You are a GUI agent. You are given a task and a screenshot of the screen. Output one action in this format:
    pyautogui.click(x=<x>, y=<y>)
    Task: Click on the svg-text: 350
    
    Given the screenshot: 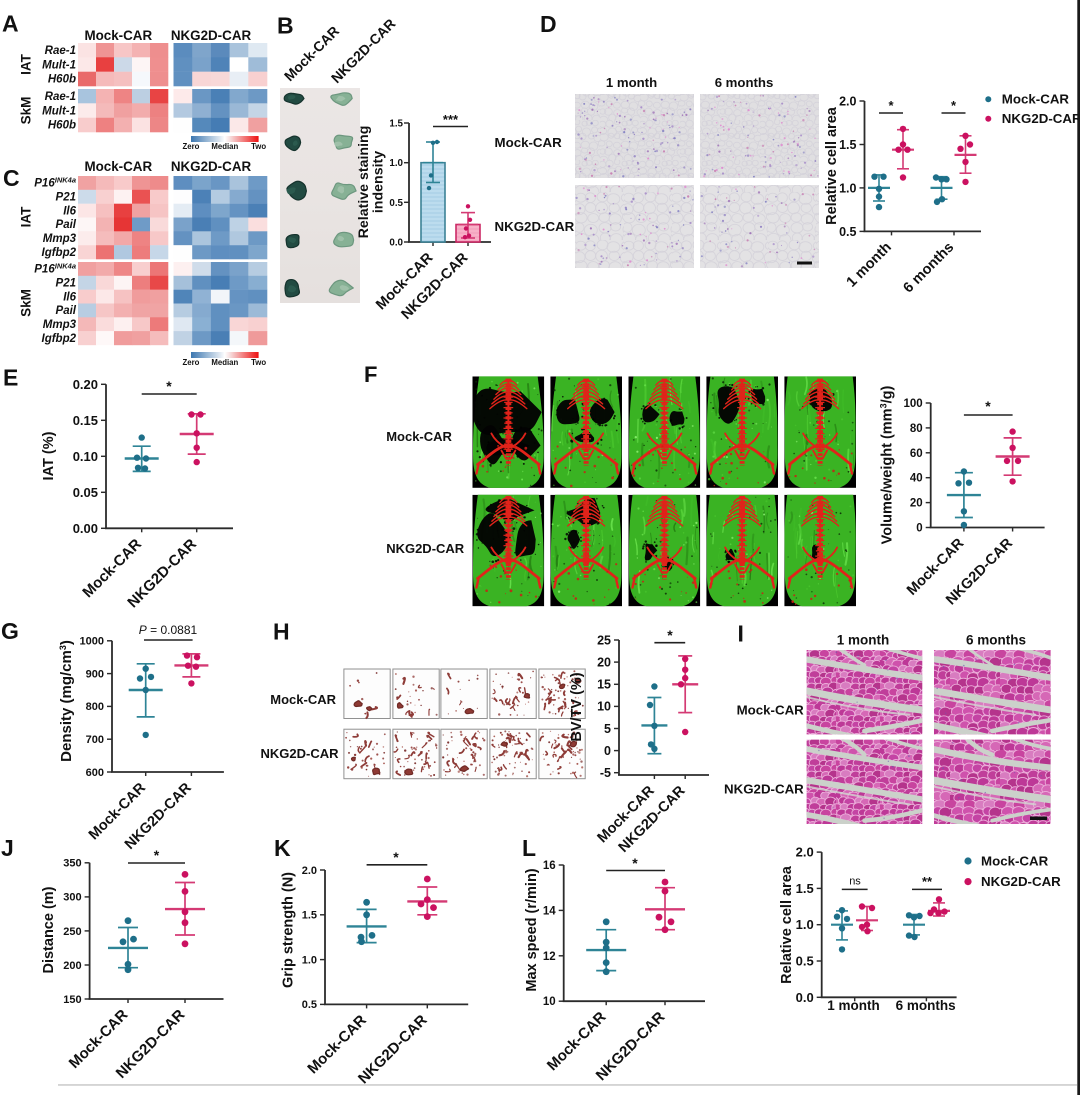 What is the action you would take?
    pyautogui.click(x=72, y=864)
    